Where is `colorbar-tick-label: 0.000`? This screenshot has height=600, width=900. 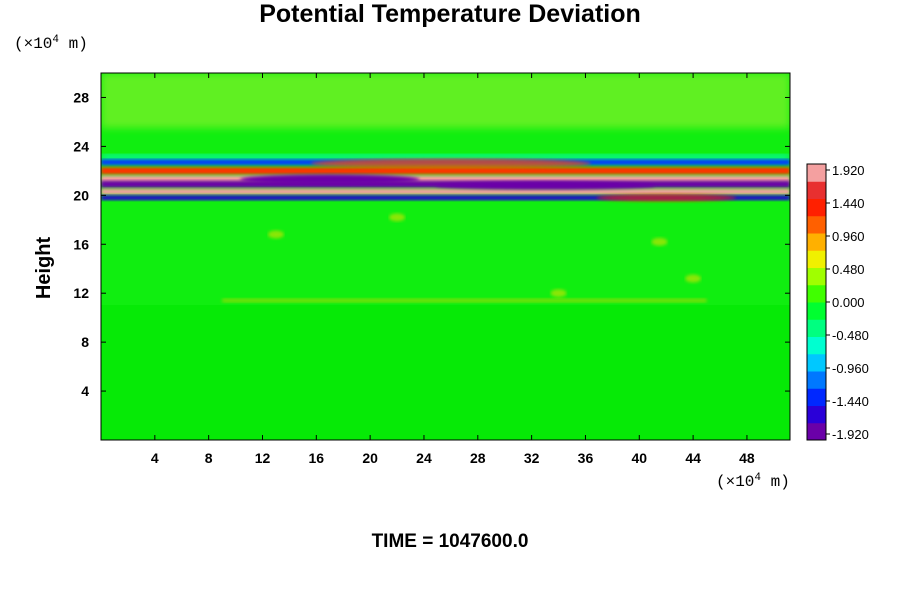
colorbar-tick-label: 0.000 is located at coordinates (848, 302).